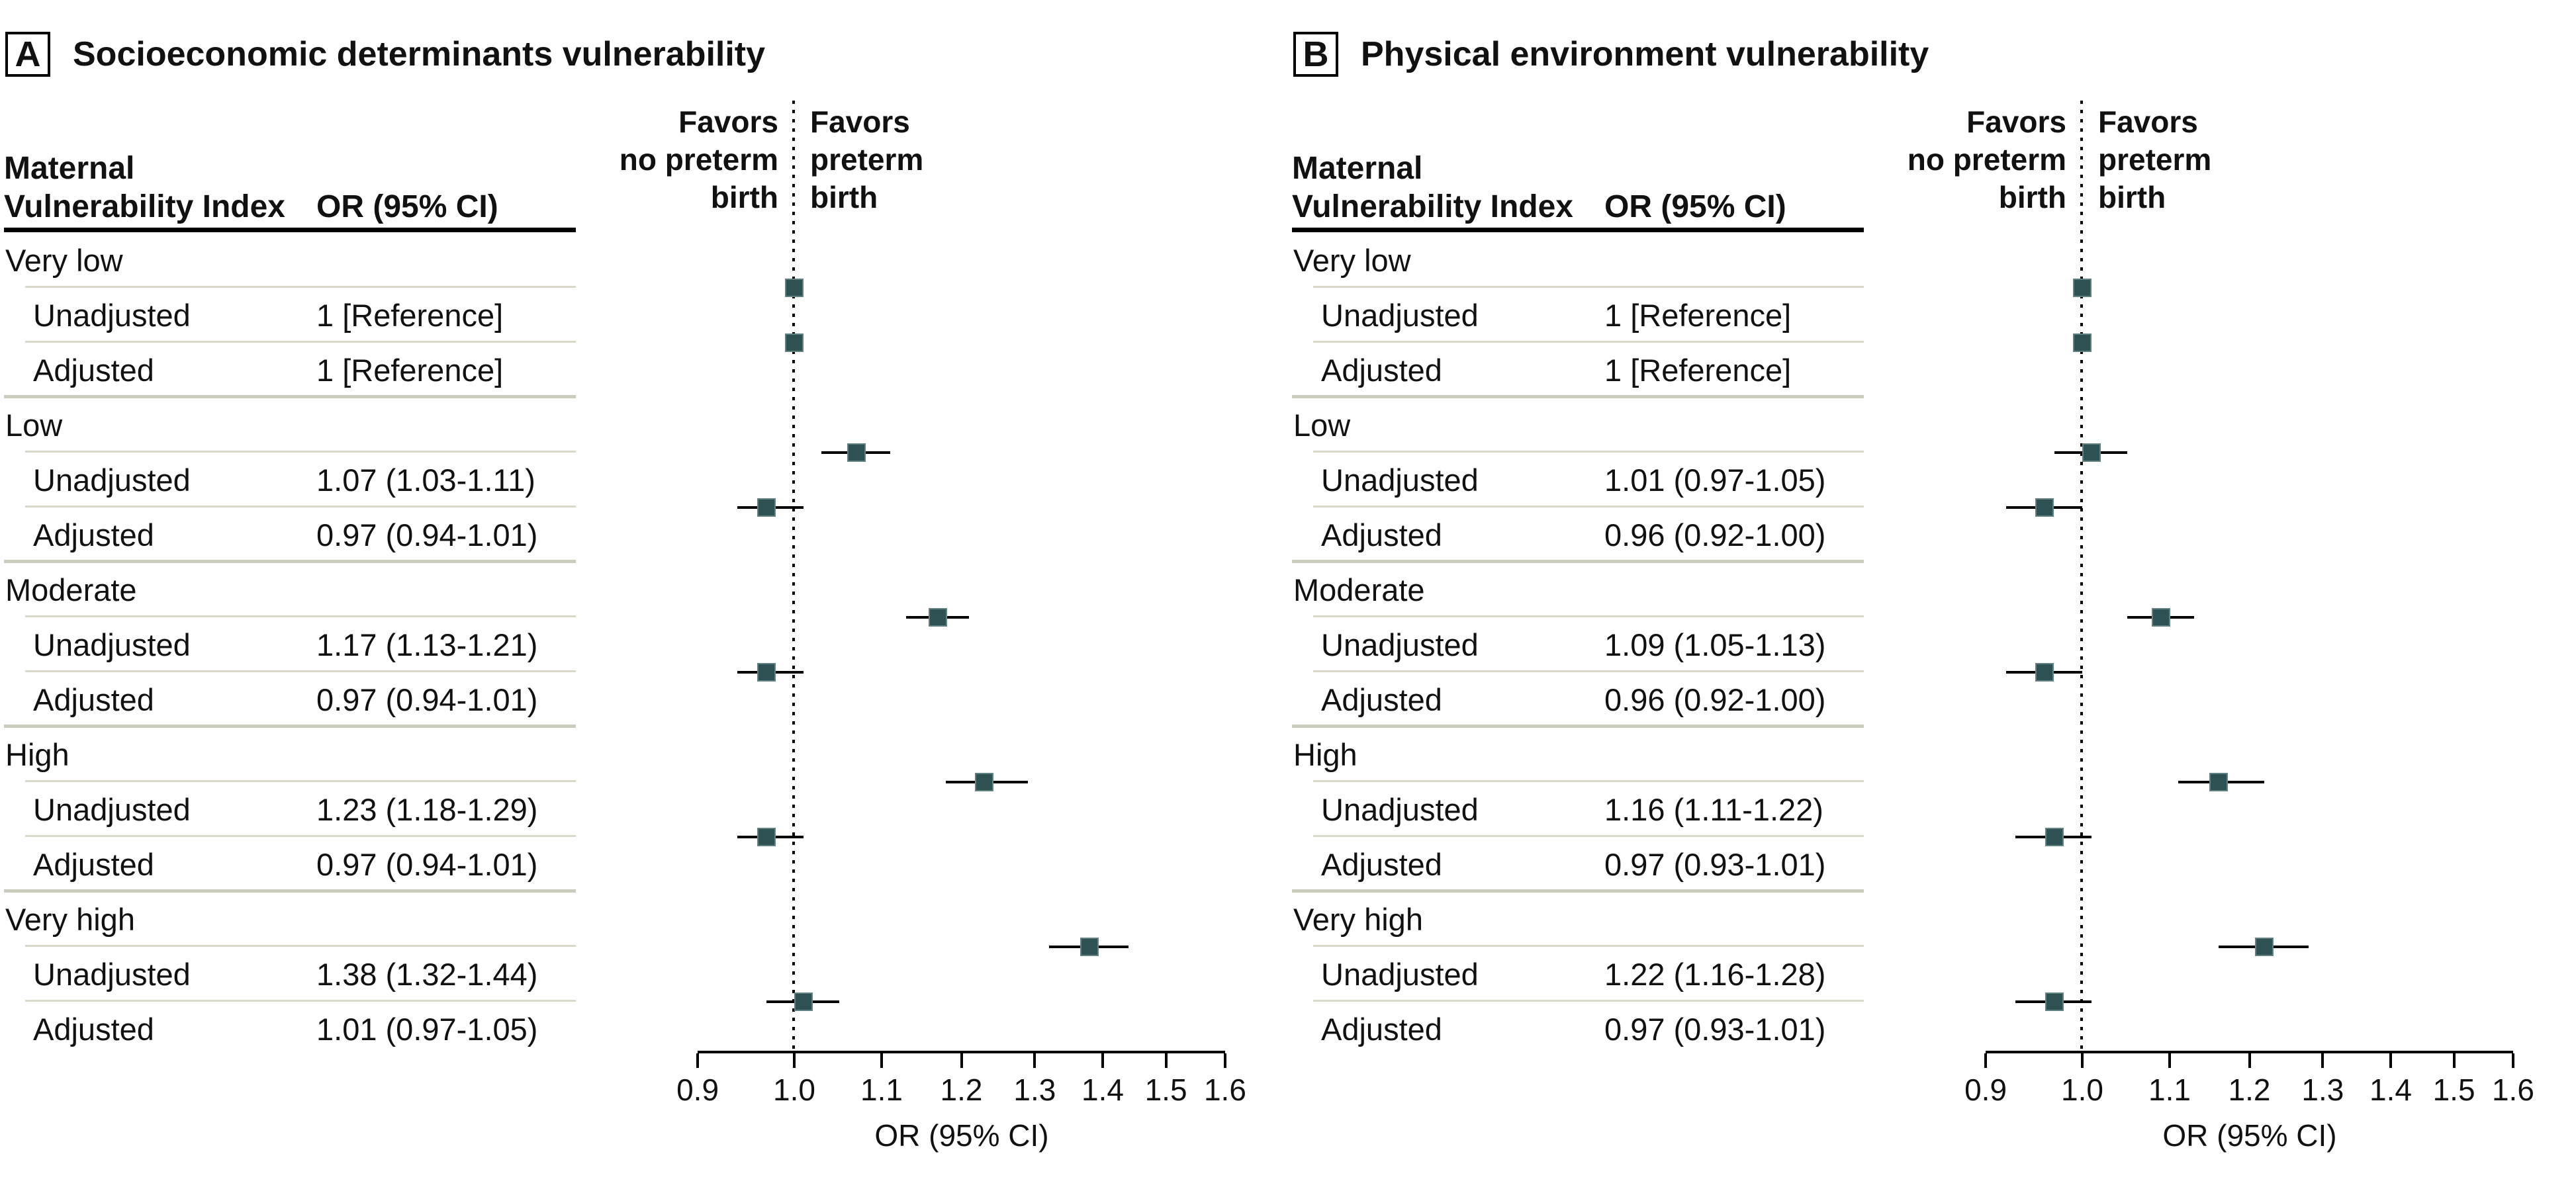 The width and height of the screenshot is (2576, 1191). Describe the element at coordinates (1715, 480) in the screenshot. I see `row-or-value: 1.01 (0.97-1.05)` at that location.